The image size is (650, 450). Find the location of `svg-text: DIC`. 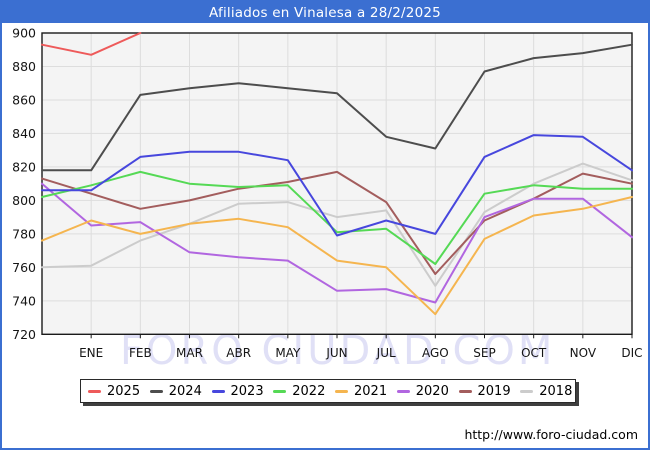

svg-text: DIC is located at coordinates (631, 353).